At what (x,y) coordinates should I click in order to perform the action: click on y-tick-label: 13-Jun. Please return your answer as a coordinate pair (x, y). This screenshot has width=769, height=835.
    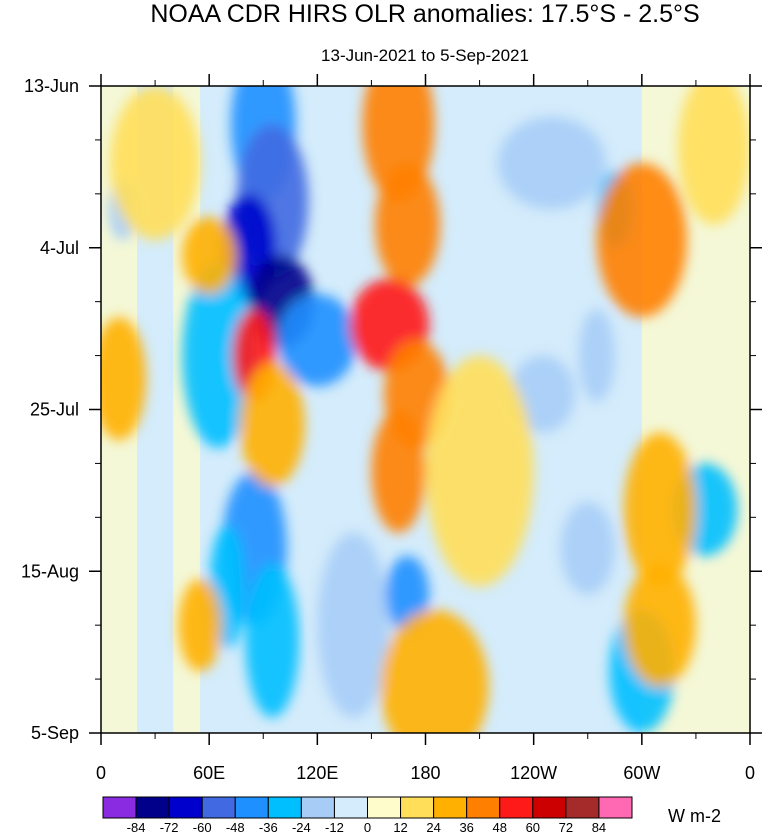
    Looking at the image, I should click on (51, 86).